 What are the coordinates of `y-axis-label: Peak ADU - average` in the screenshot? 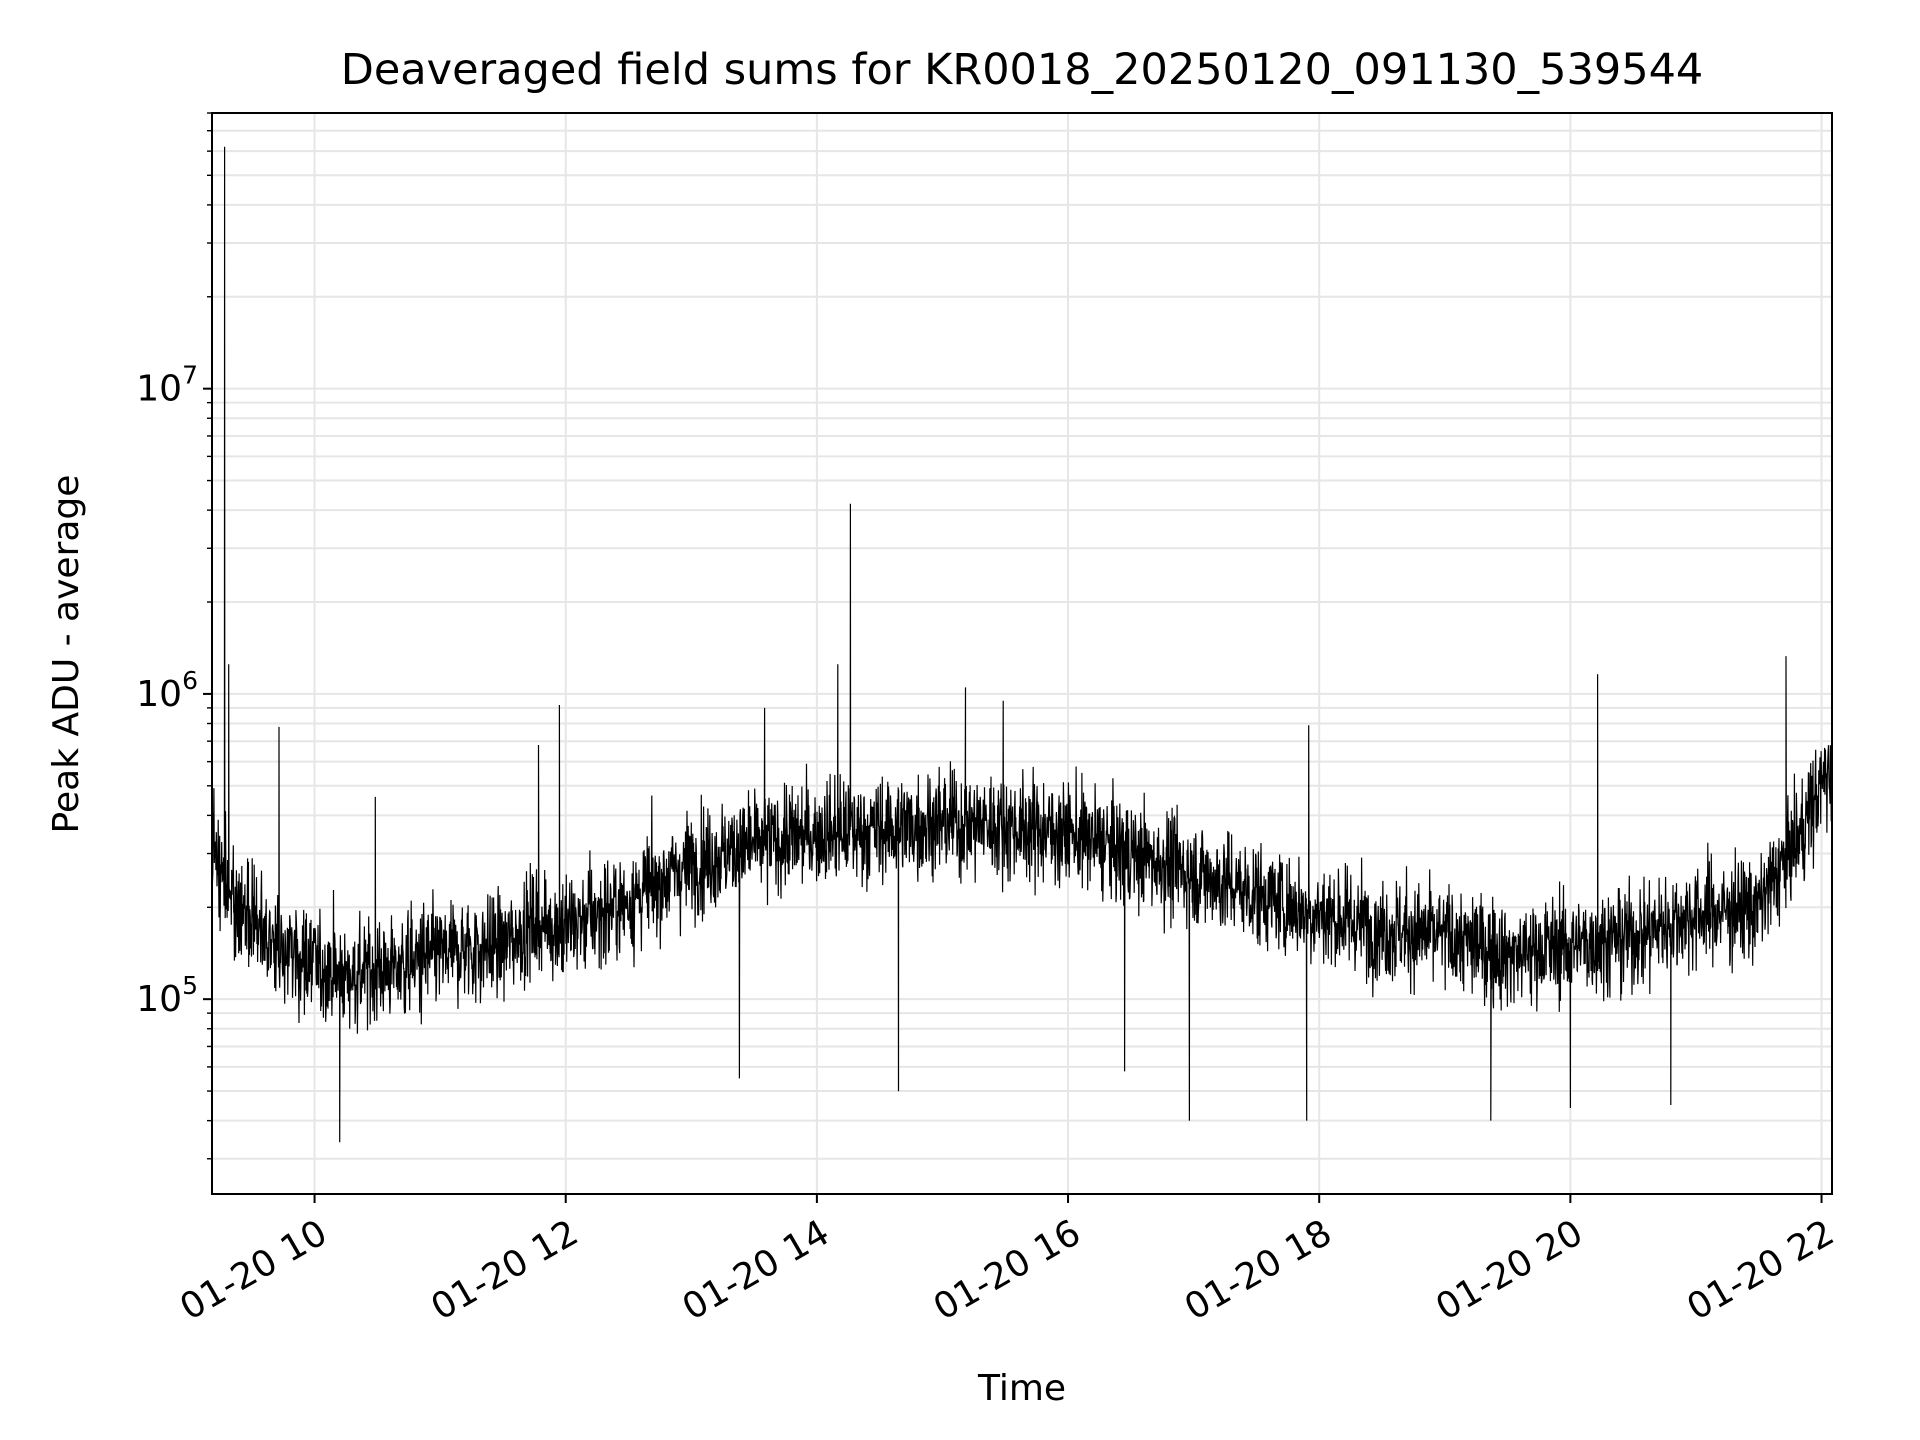 It's located at (66, 654).